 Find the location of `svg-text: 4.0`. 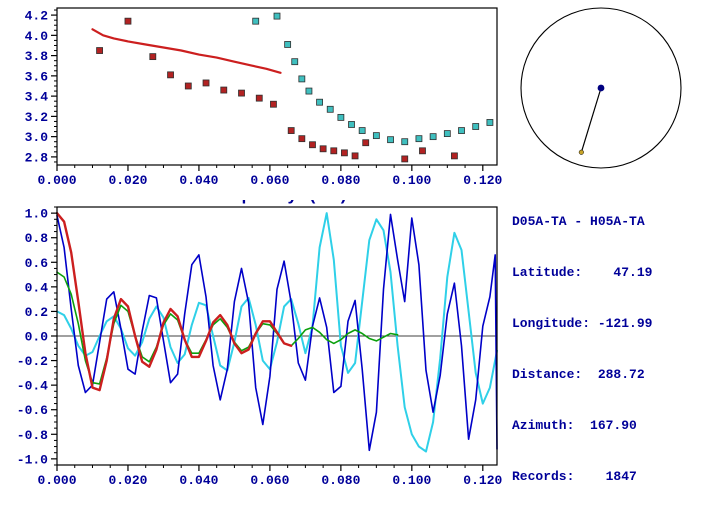

svg-text: 4.0 is located at coordinates (37, 36).